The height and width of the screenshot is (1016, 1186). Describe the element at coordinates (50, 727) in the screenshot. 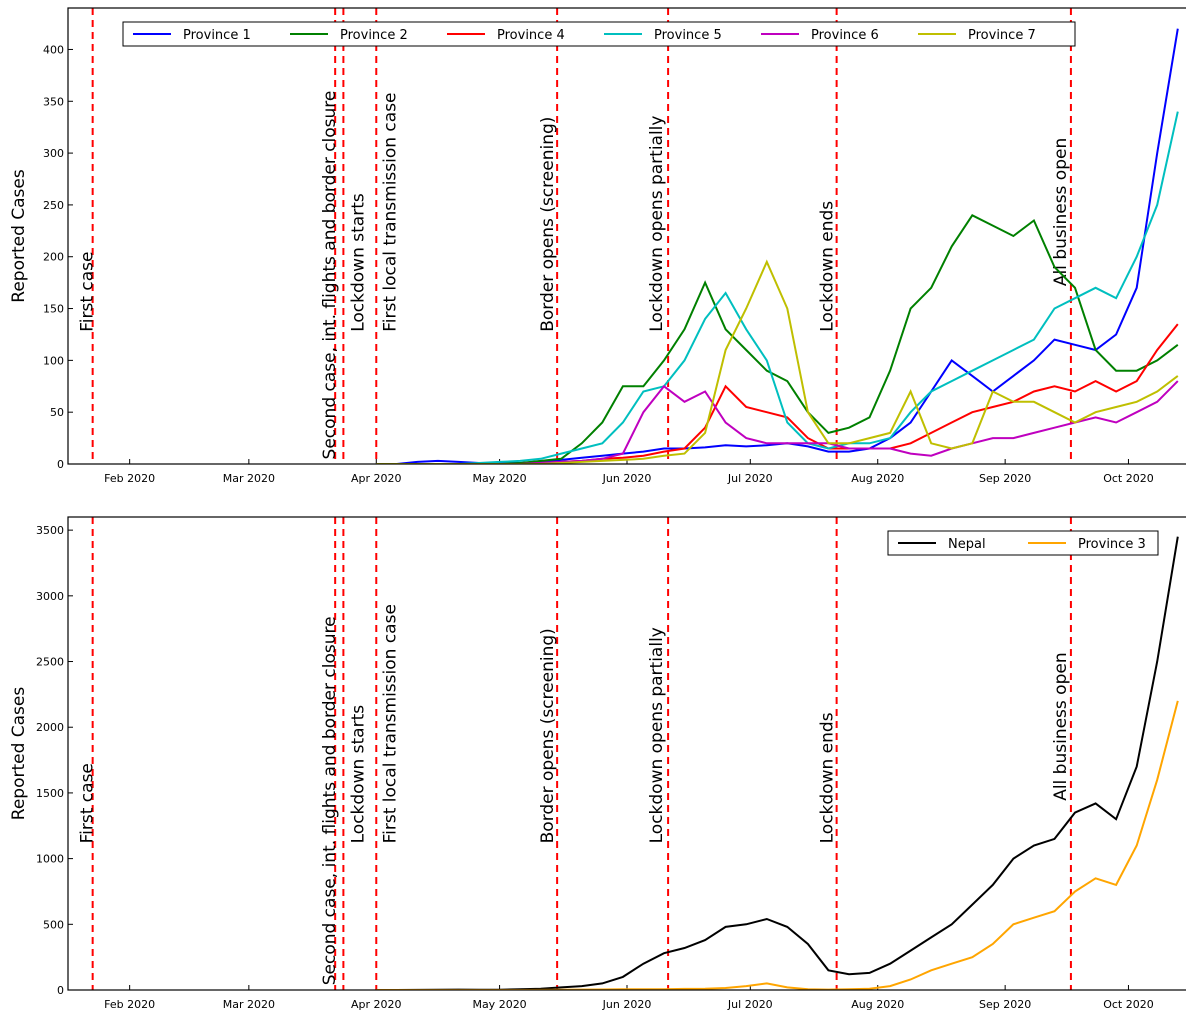

I see `y-tick-label: 2000` at that location.